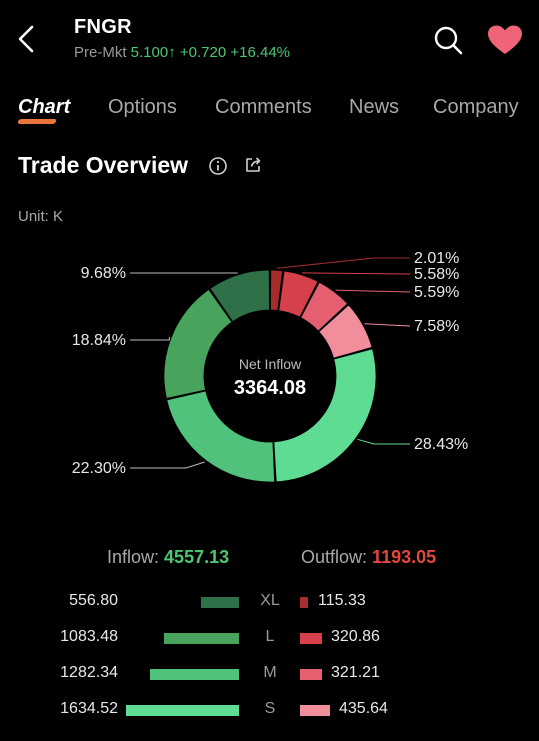  Describe the element at coordinates (436, 258) in the screenshot. I see `donut-segment-label: 2.01%` at that location.